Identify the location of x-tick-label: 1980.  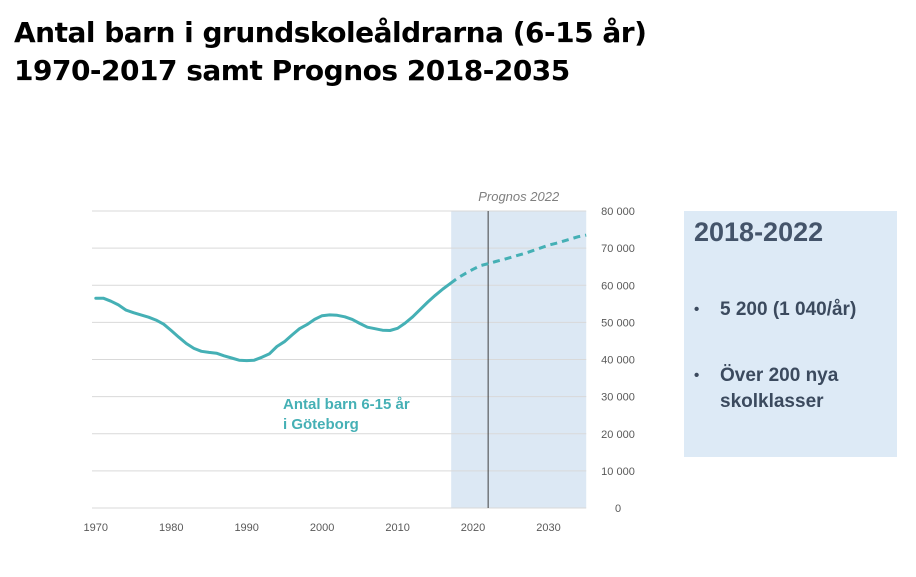
(171, 528).